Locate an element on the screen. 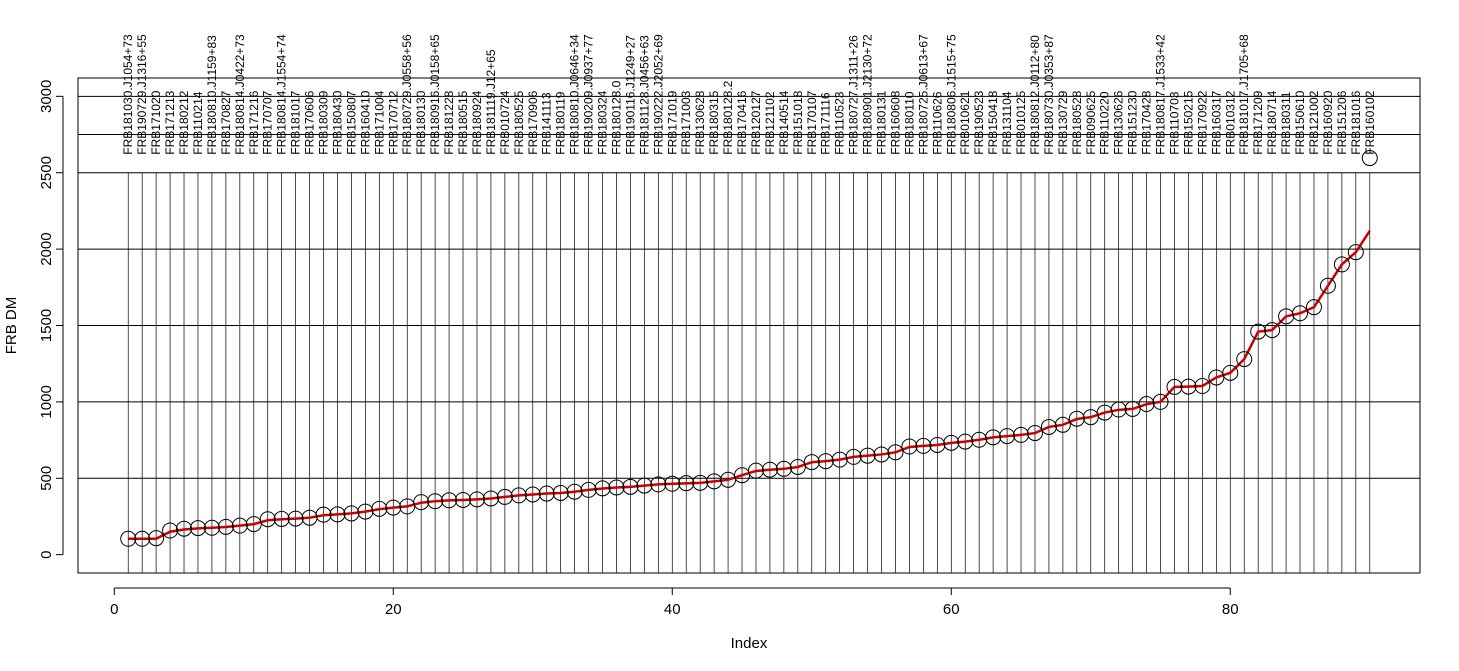 This screenshot has width=1459, height=671. frb-label: FRB190523 is located at coordinates (979, 122).